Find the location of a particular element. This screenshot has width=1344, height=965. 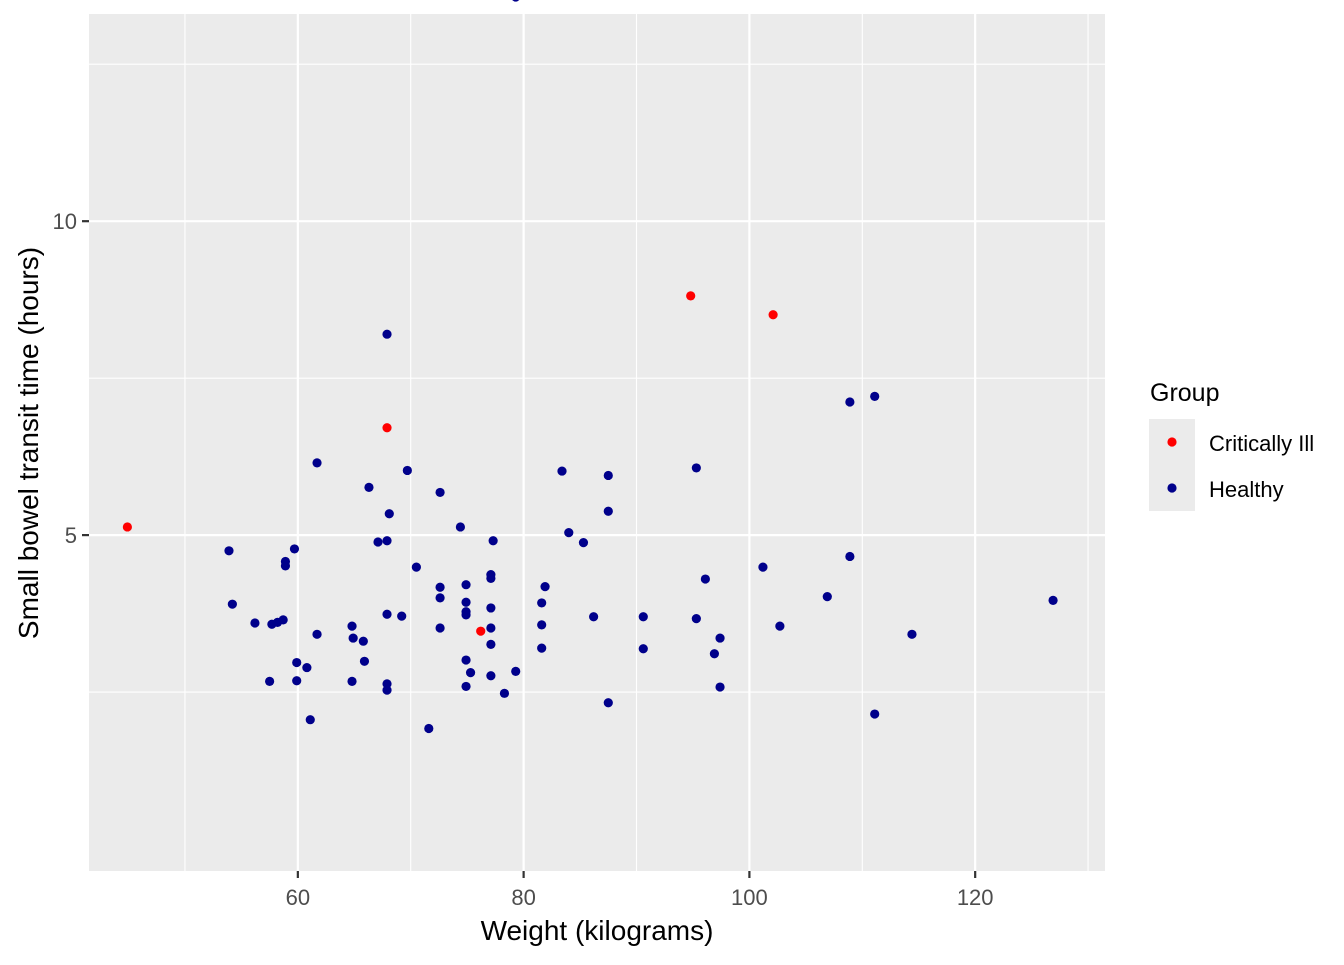

x-axis-title: Weight (kilograms) is located at coordinates (597, 930).